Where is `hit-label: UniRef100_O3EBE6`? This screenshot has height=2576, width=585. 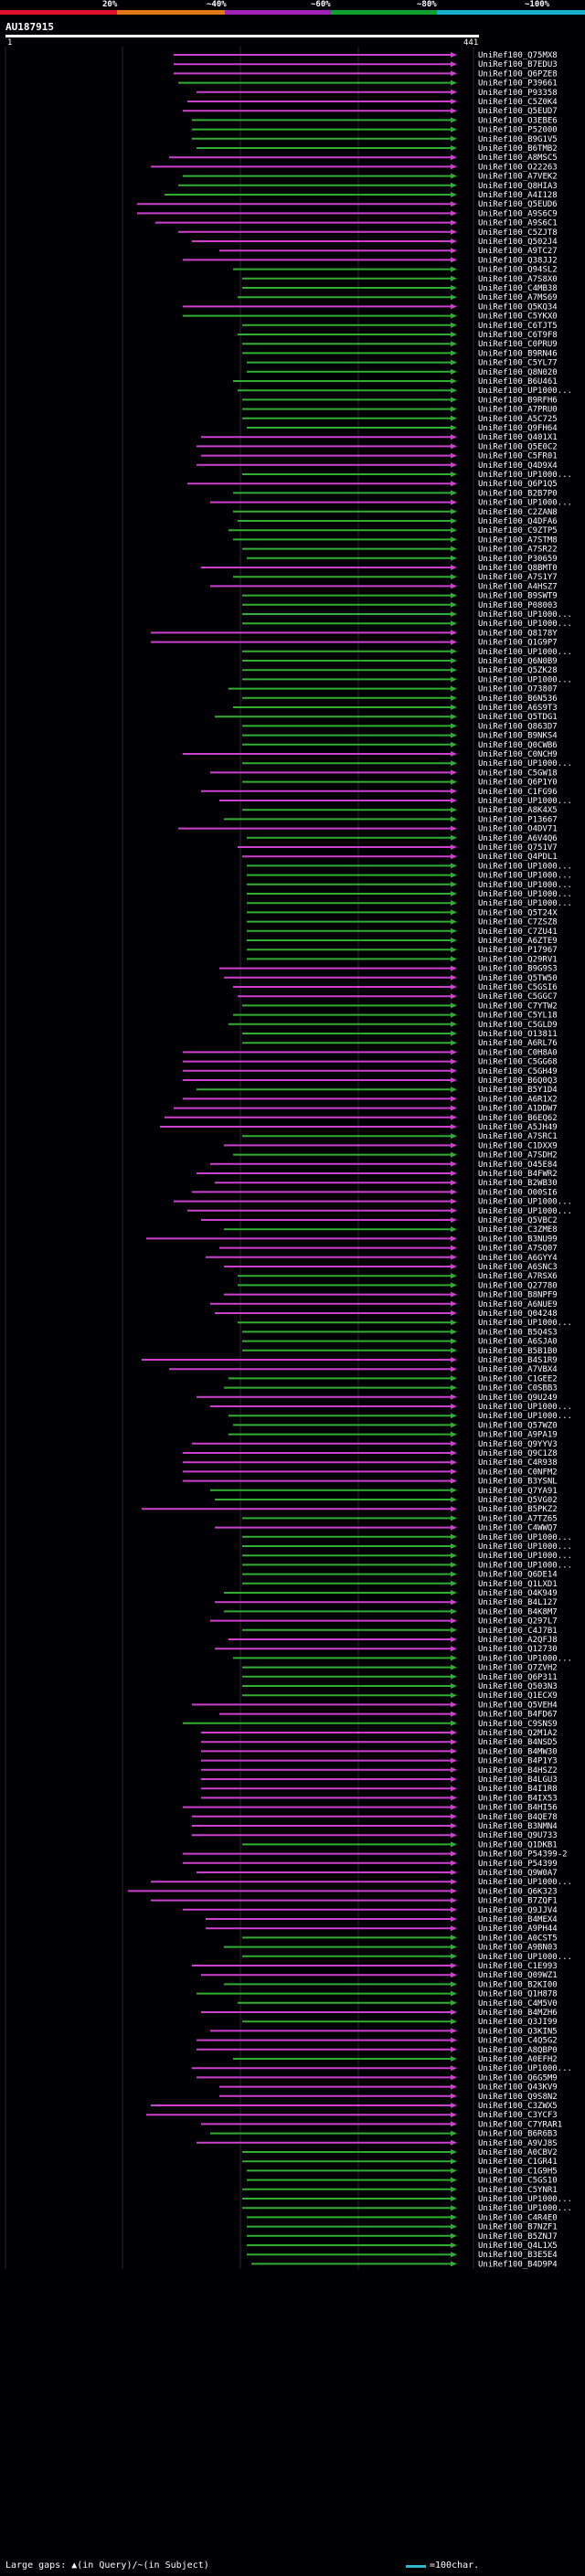 hit-label: UniRef100_O3EBE6 is located at coordinates (518, 120).